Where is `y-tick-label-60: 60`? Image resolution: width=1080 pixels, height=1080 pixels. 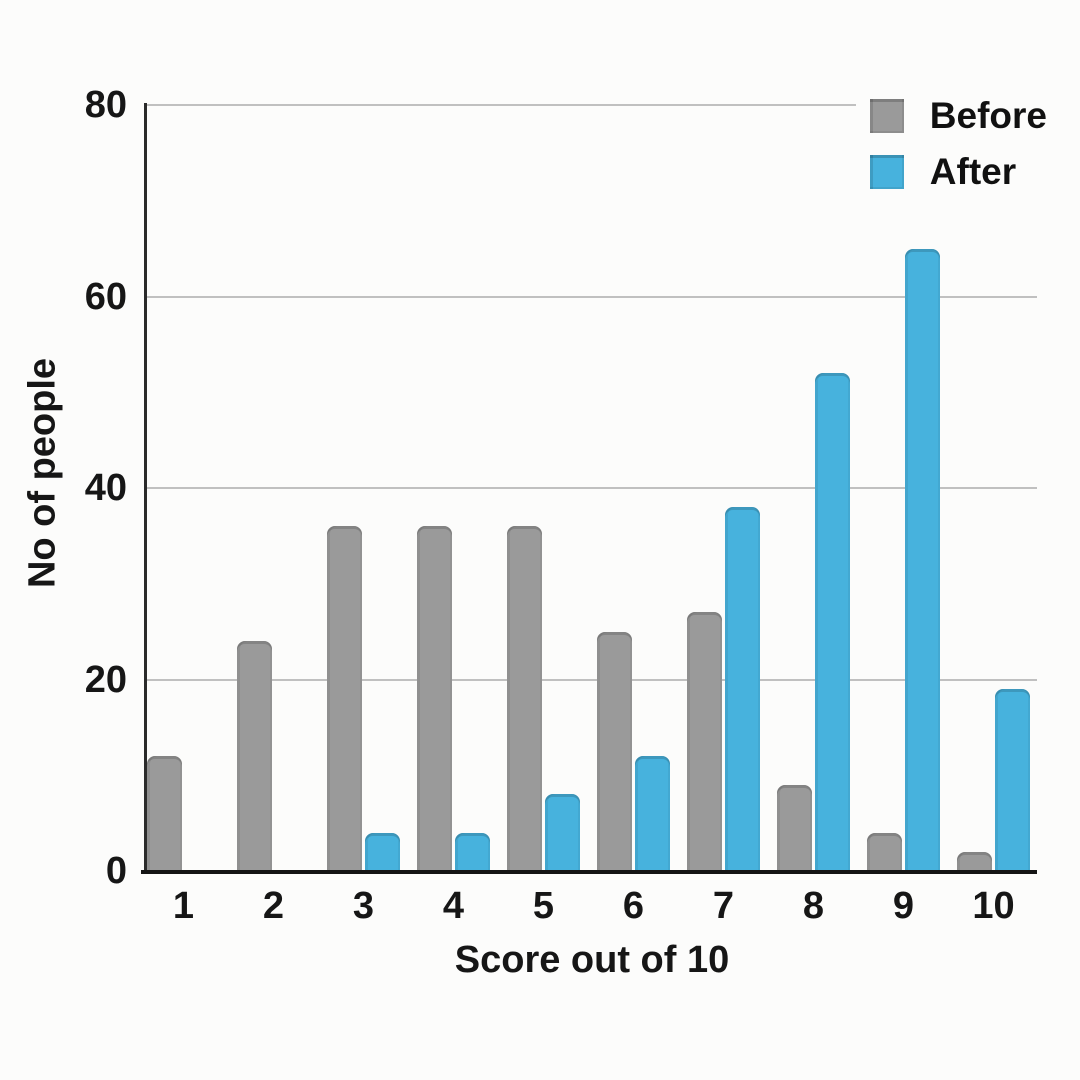
y-tick-label-60: 60 is located at coordinates (105, 296).